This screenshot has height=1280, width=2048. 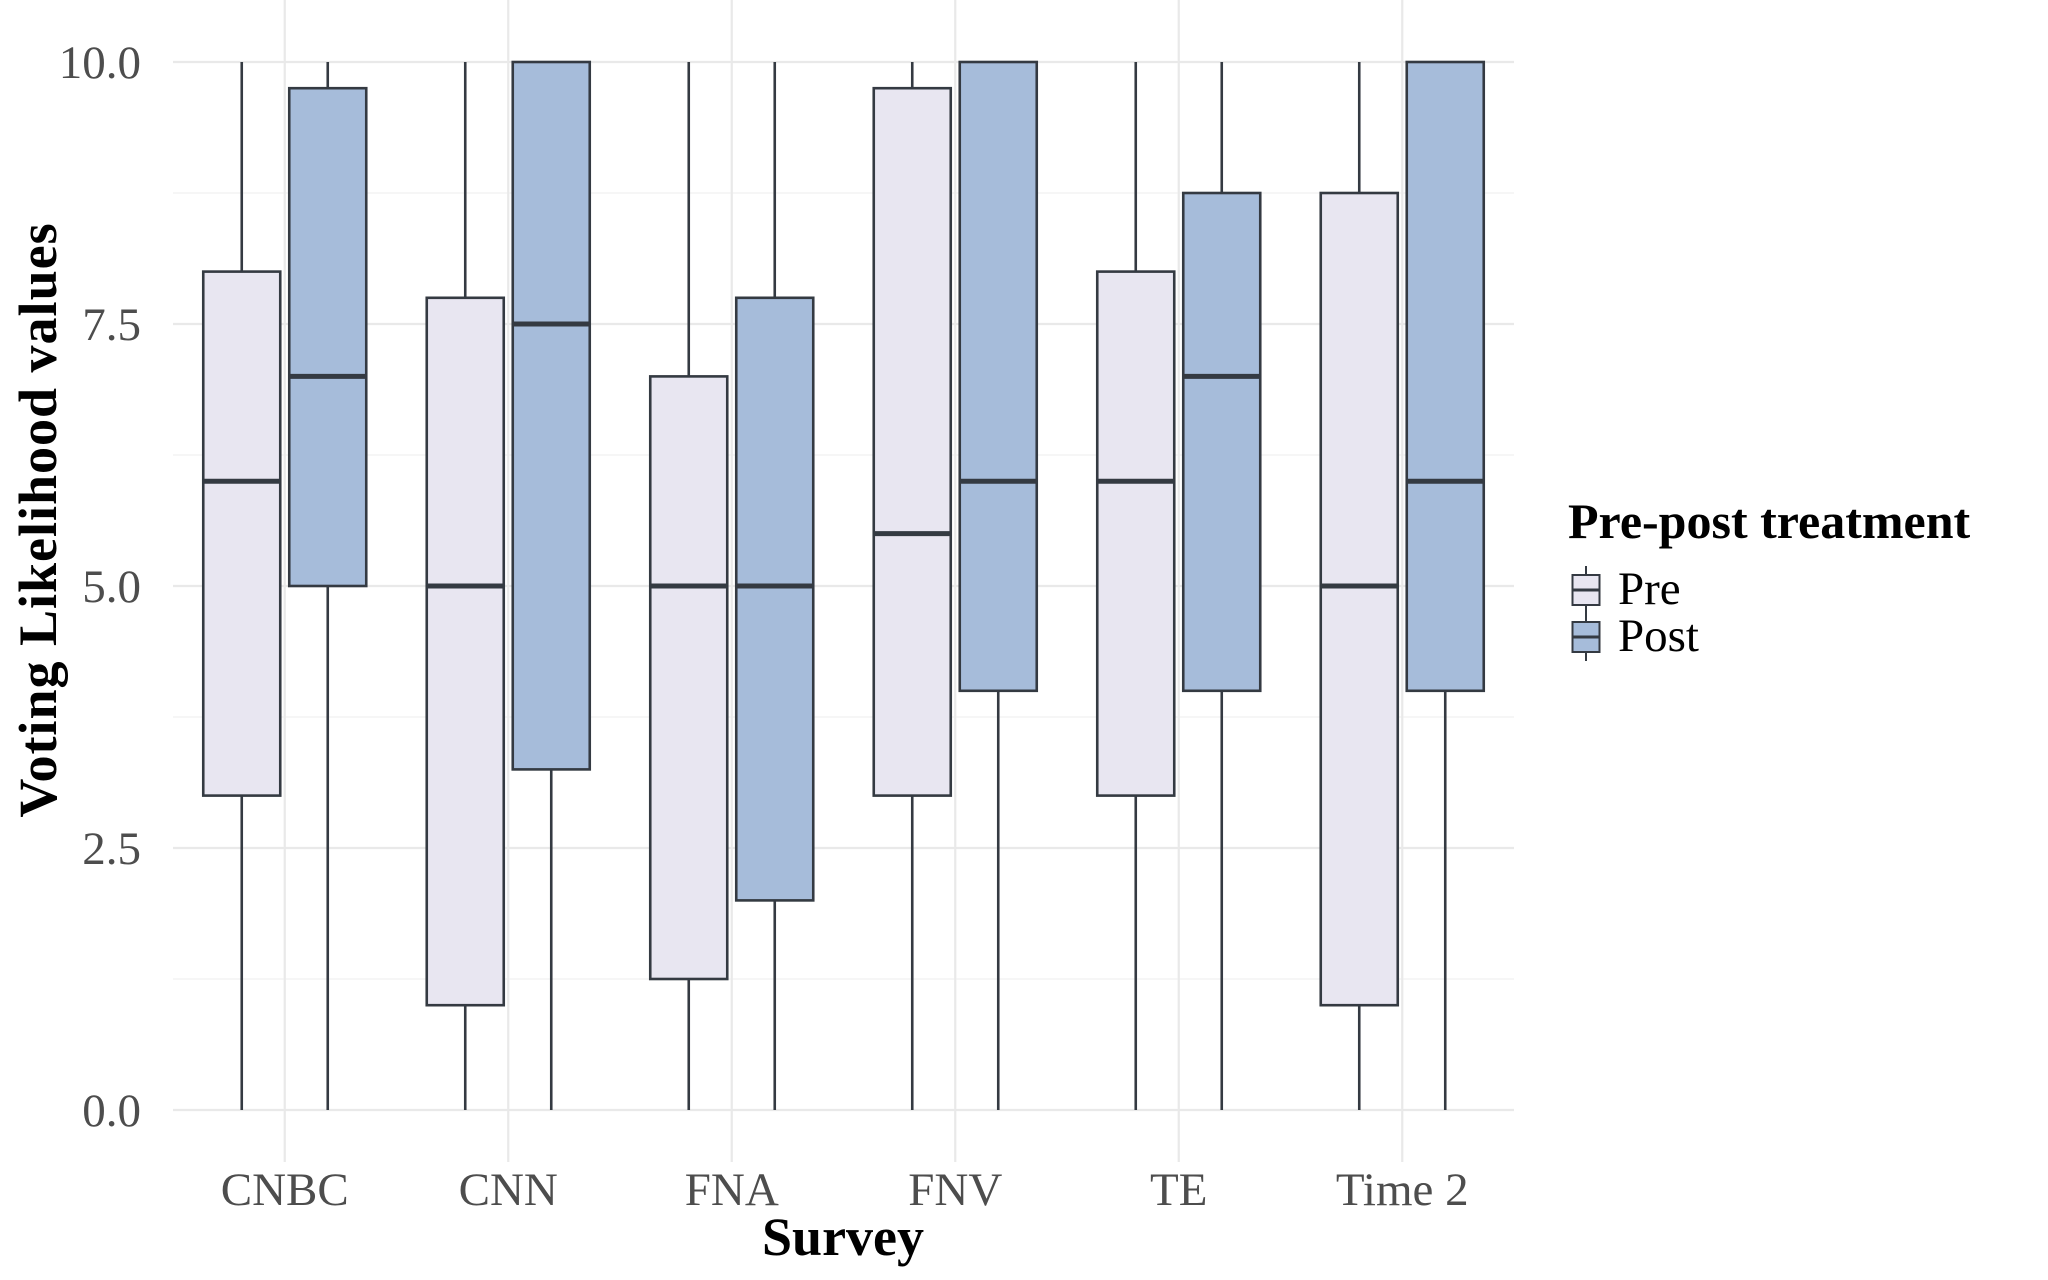 I want to click on x-tick-label-time-2: Time 2, so click(x=1402, y=1190).